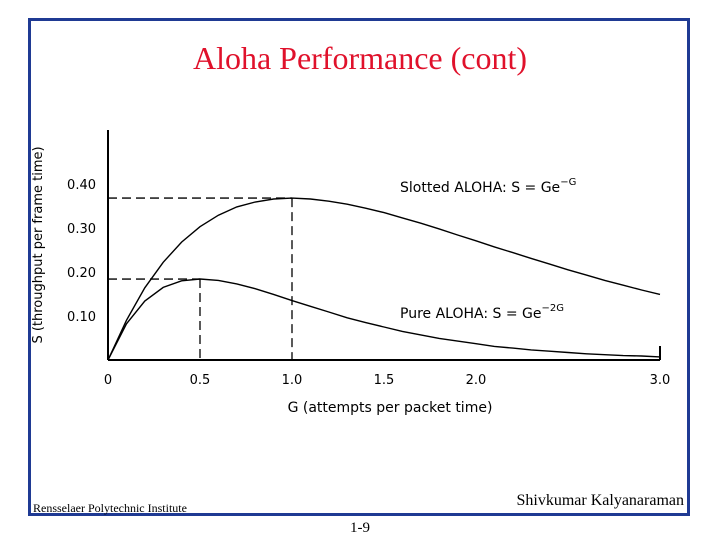  I want to click on y-tick-label: 0.20, so click(81, 273).